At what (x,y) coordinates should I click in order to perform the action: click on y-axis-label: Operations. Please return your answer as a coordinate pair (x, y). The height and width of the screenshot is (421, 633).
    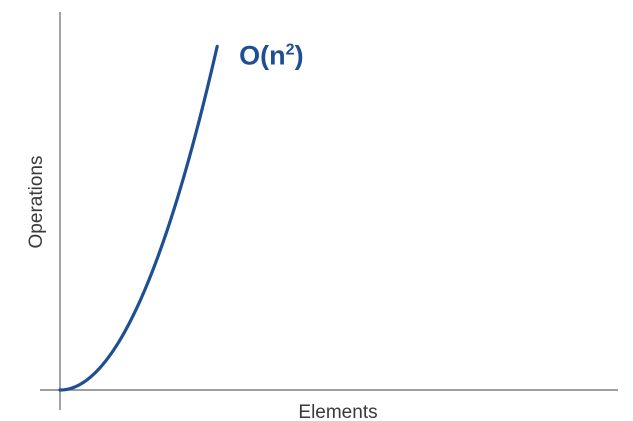
    Looking at the image, I should click on (36, 202).